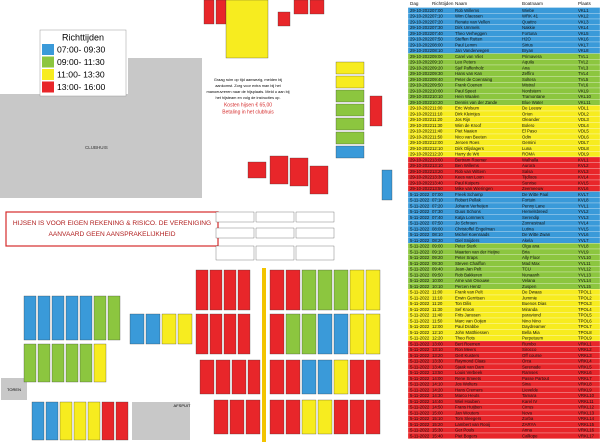 The image size is (600, 442). Describe the element at coordinates (467, 165) in the screenshot. I see `table-cell: Ben Willems` at that location.